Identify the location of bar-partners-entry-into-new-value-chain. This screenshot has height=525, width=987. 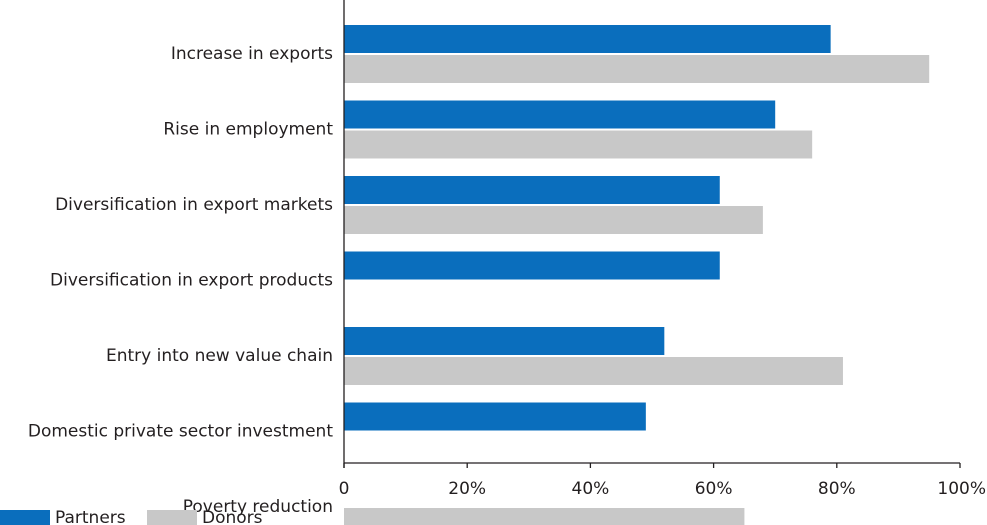
(504, 341).